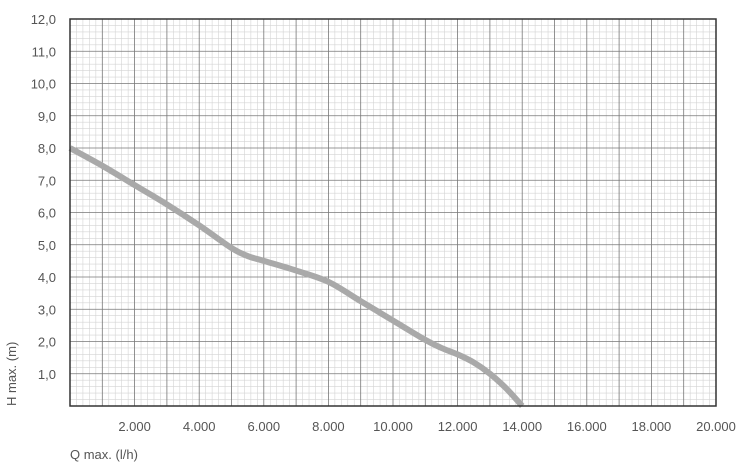 The image size is (750, 471). I want to click on y-tick-label: 12,0, so click(43, 19).